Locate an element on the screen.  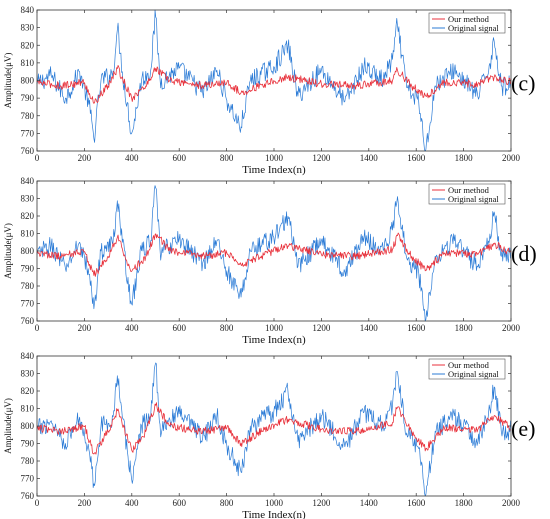
panel-label: (c) is located at coordinates (523, 83).